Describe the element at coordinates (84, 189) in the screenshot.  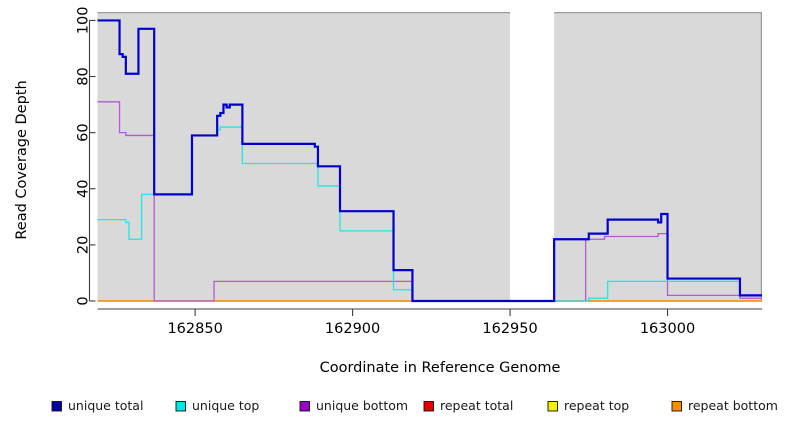
I see `y-tick-label-40: 40` at that location.